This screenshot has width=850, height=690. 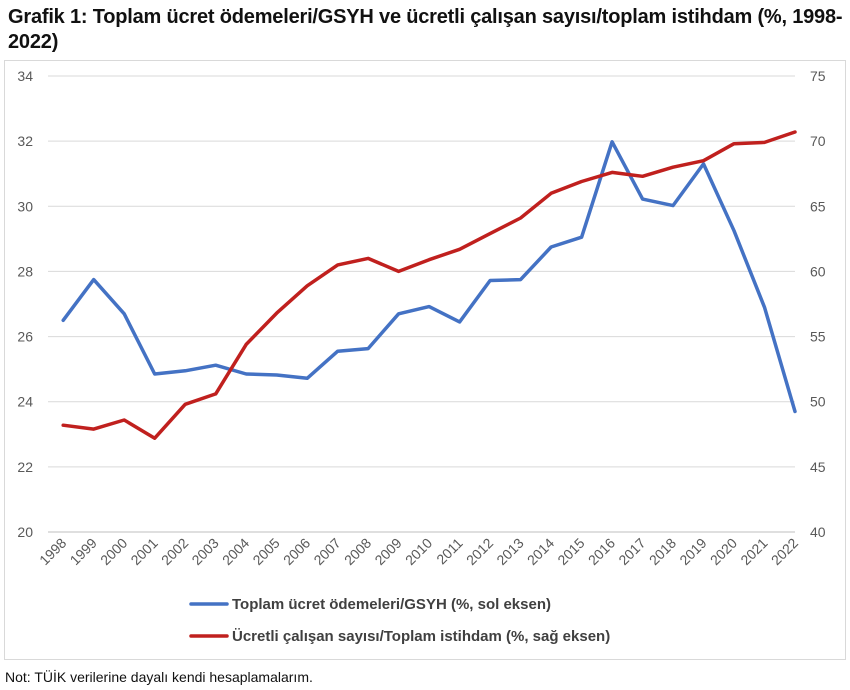 I want to click on right-tick-label: 70, so click(x=818, y=141).